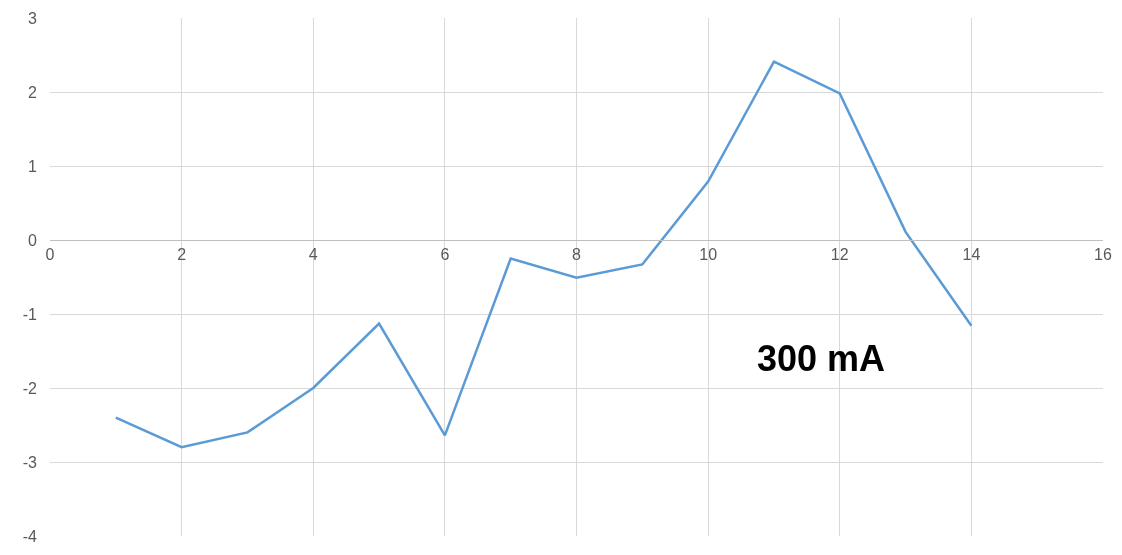 The width and height of the screenshot is (1122, 555). Describe the element at coordinates (971, 255) in the screenshot. I see `x-tick-label: 14` at that location.